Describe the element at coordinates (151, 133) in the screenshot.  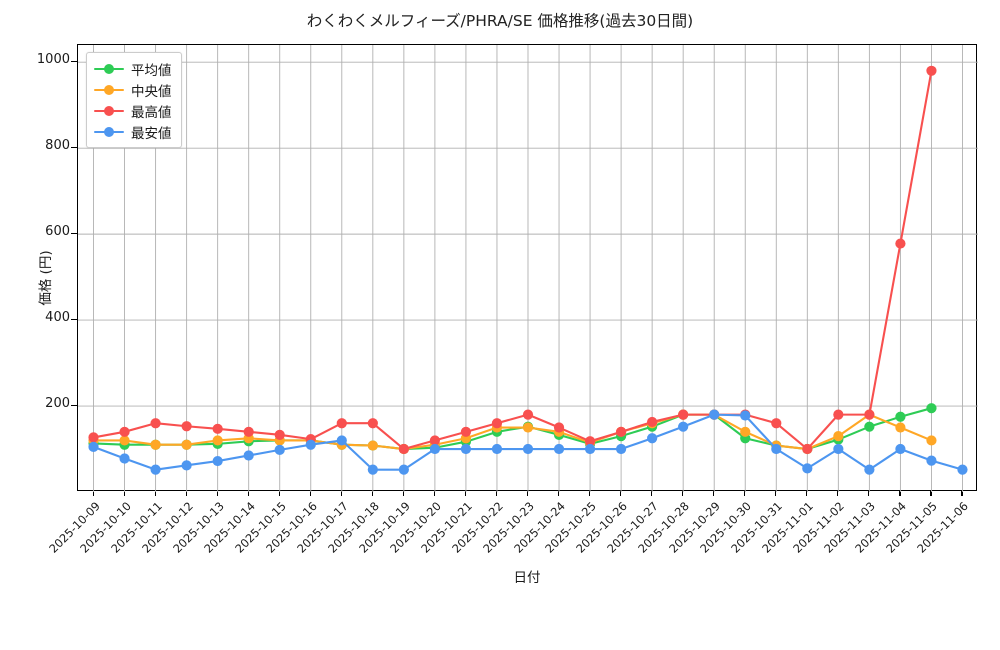
I see `legend-item-label: 最安値` at that location.